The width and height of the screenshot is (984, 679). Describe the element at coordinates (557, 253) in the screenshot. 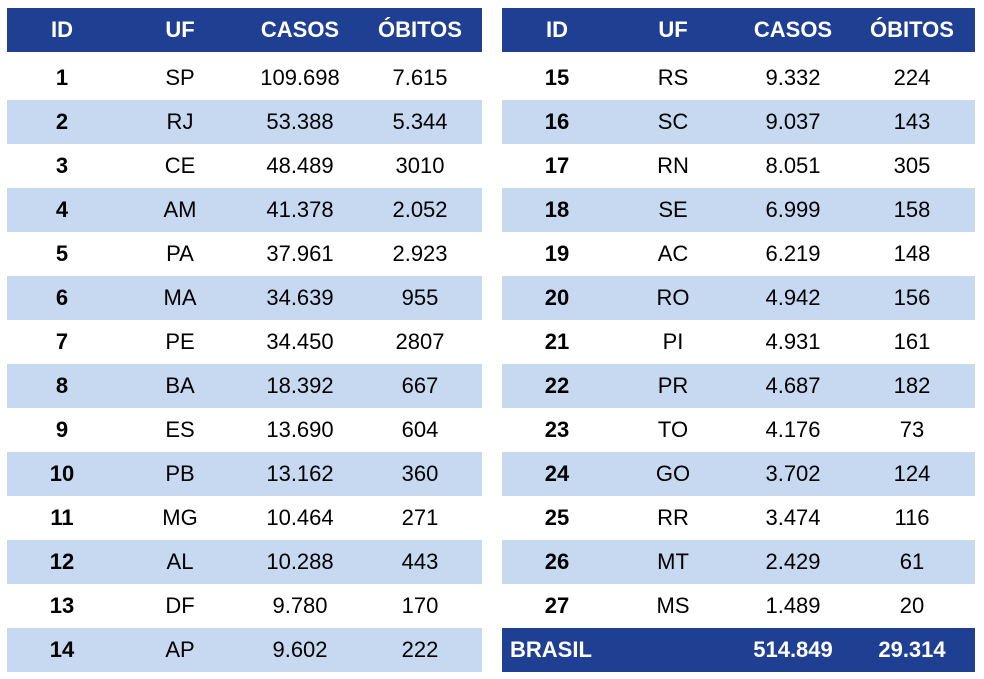

I see `id-cell: 19` at that location.